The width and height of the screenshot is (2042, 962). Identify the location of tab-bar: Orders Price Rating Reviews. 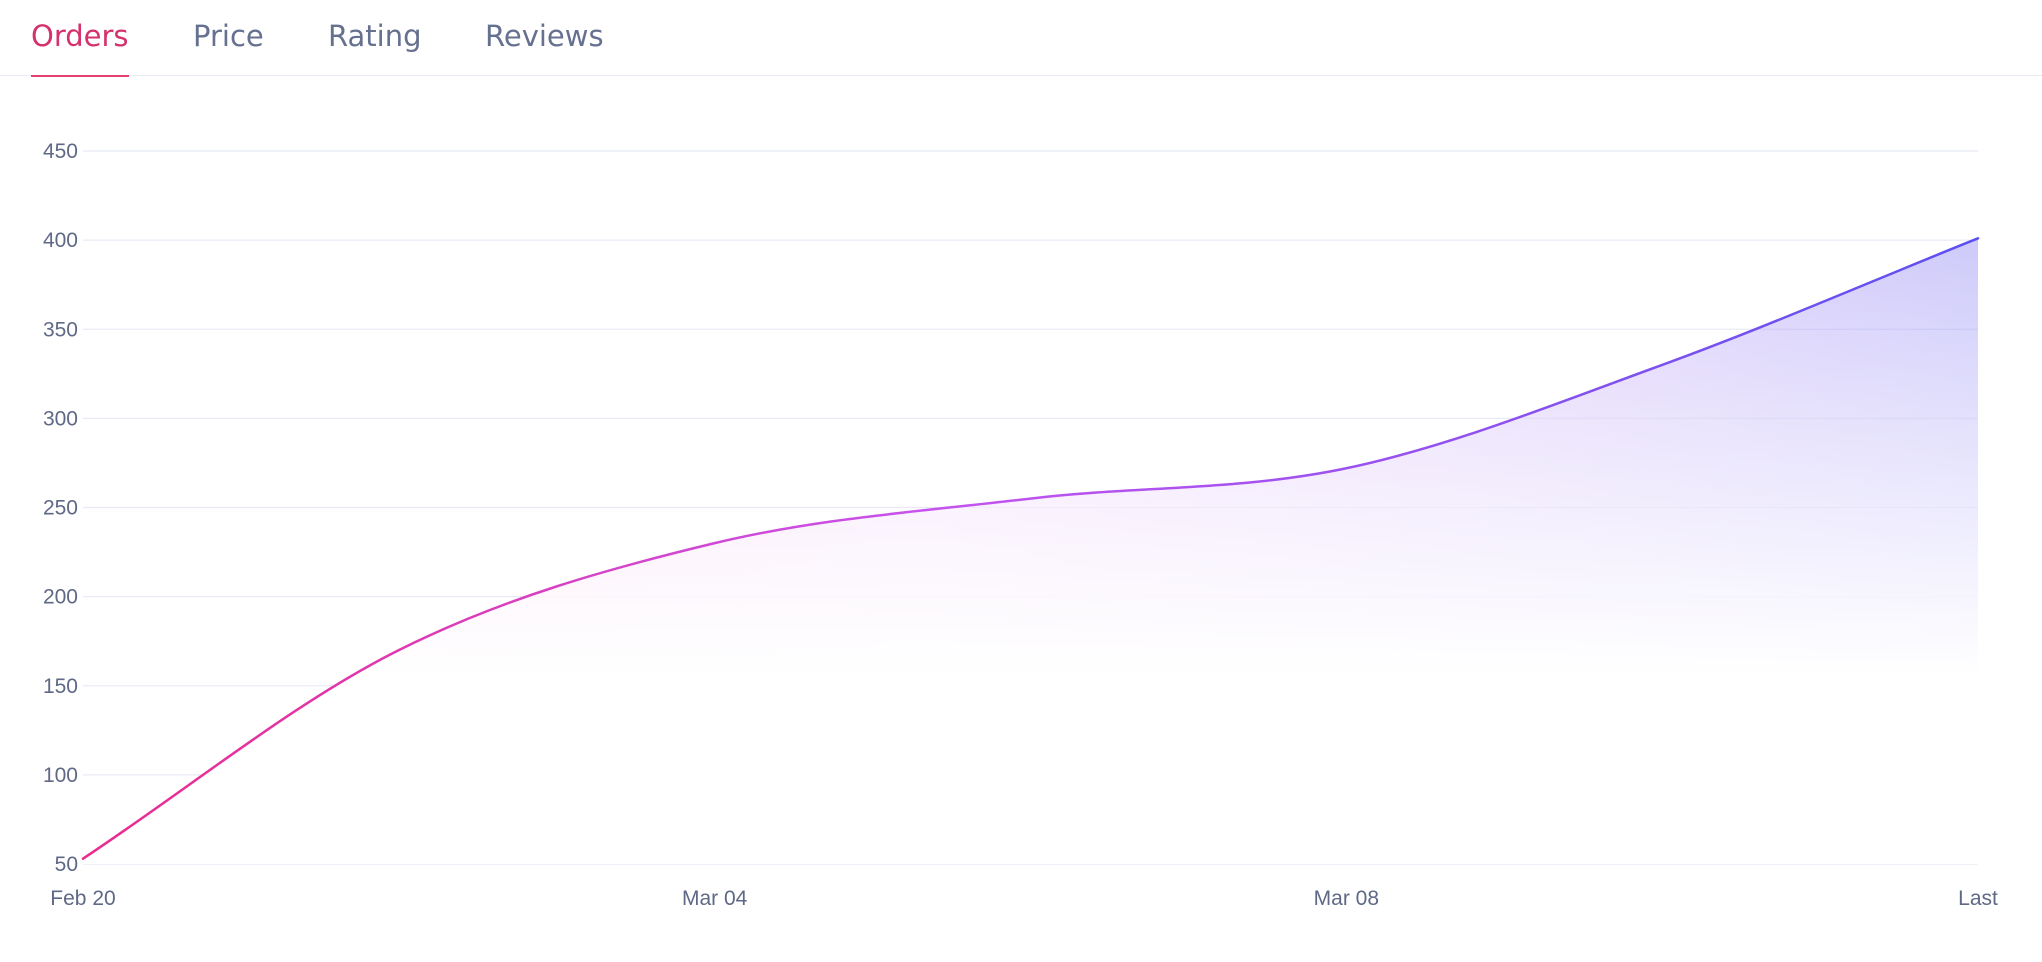
(1021, 38).